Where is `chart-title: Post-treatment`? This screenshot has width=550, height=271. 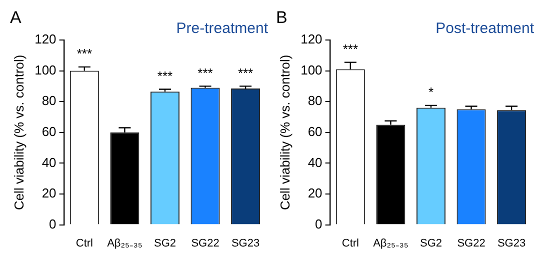 chart-title: Post-treatment is located at coordinates (485, 29).